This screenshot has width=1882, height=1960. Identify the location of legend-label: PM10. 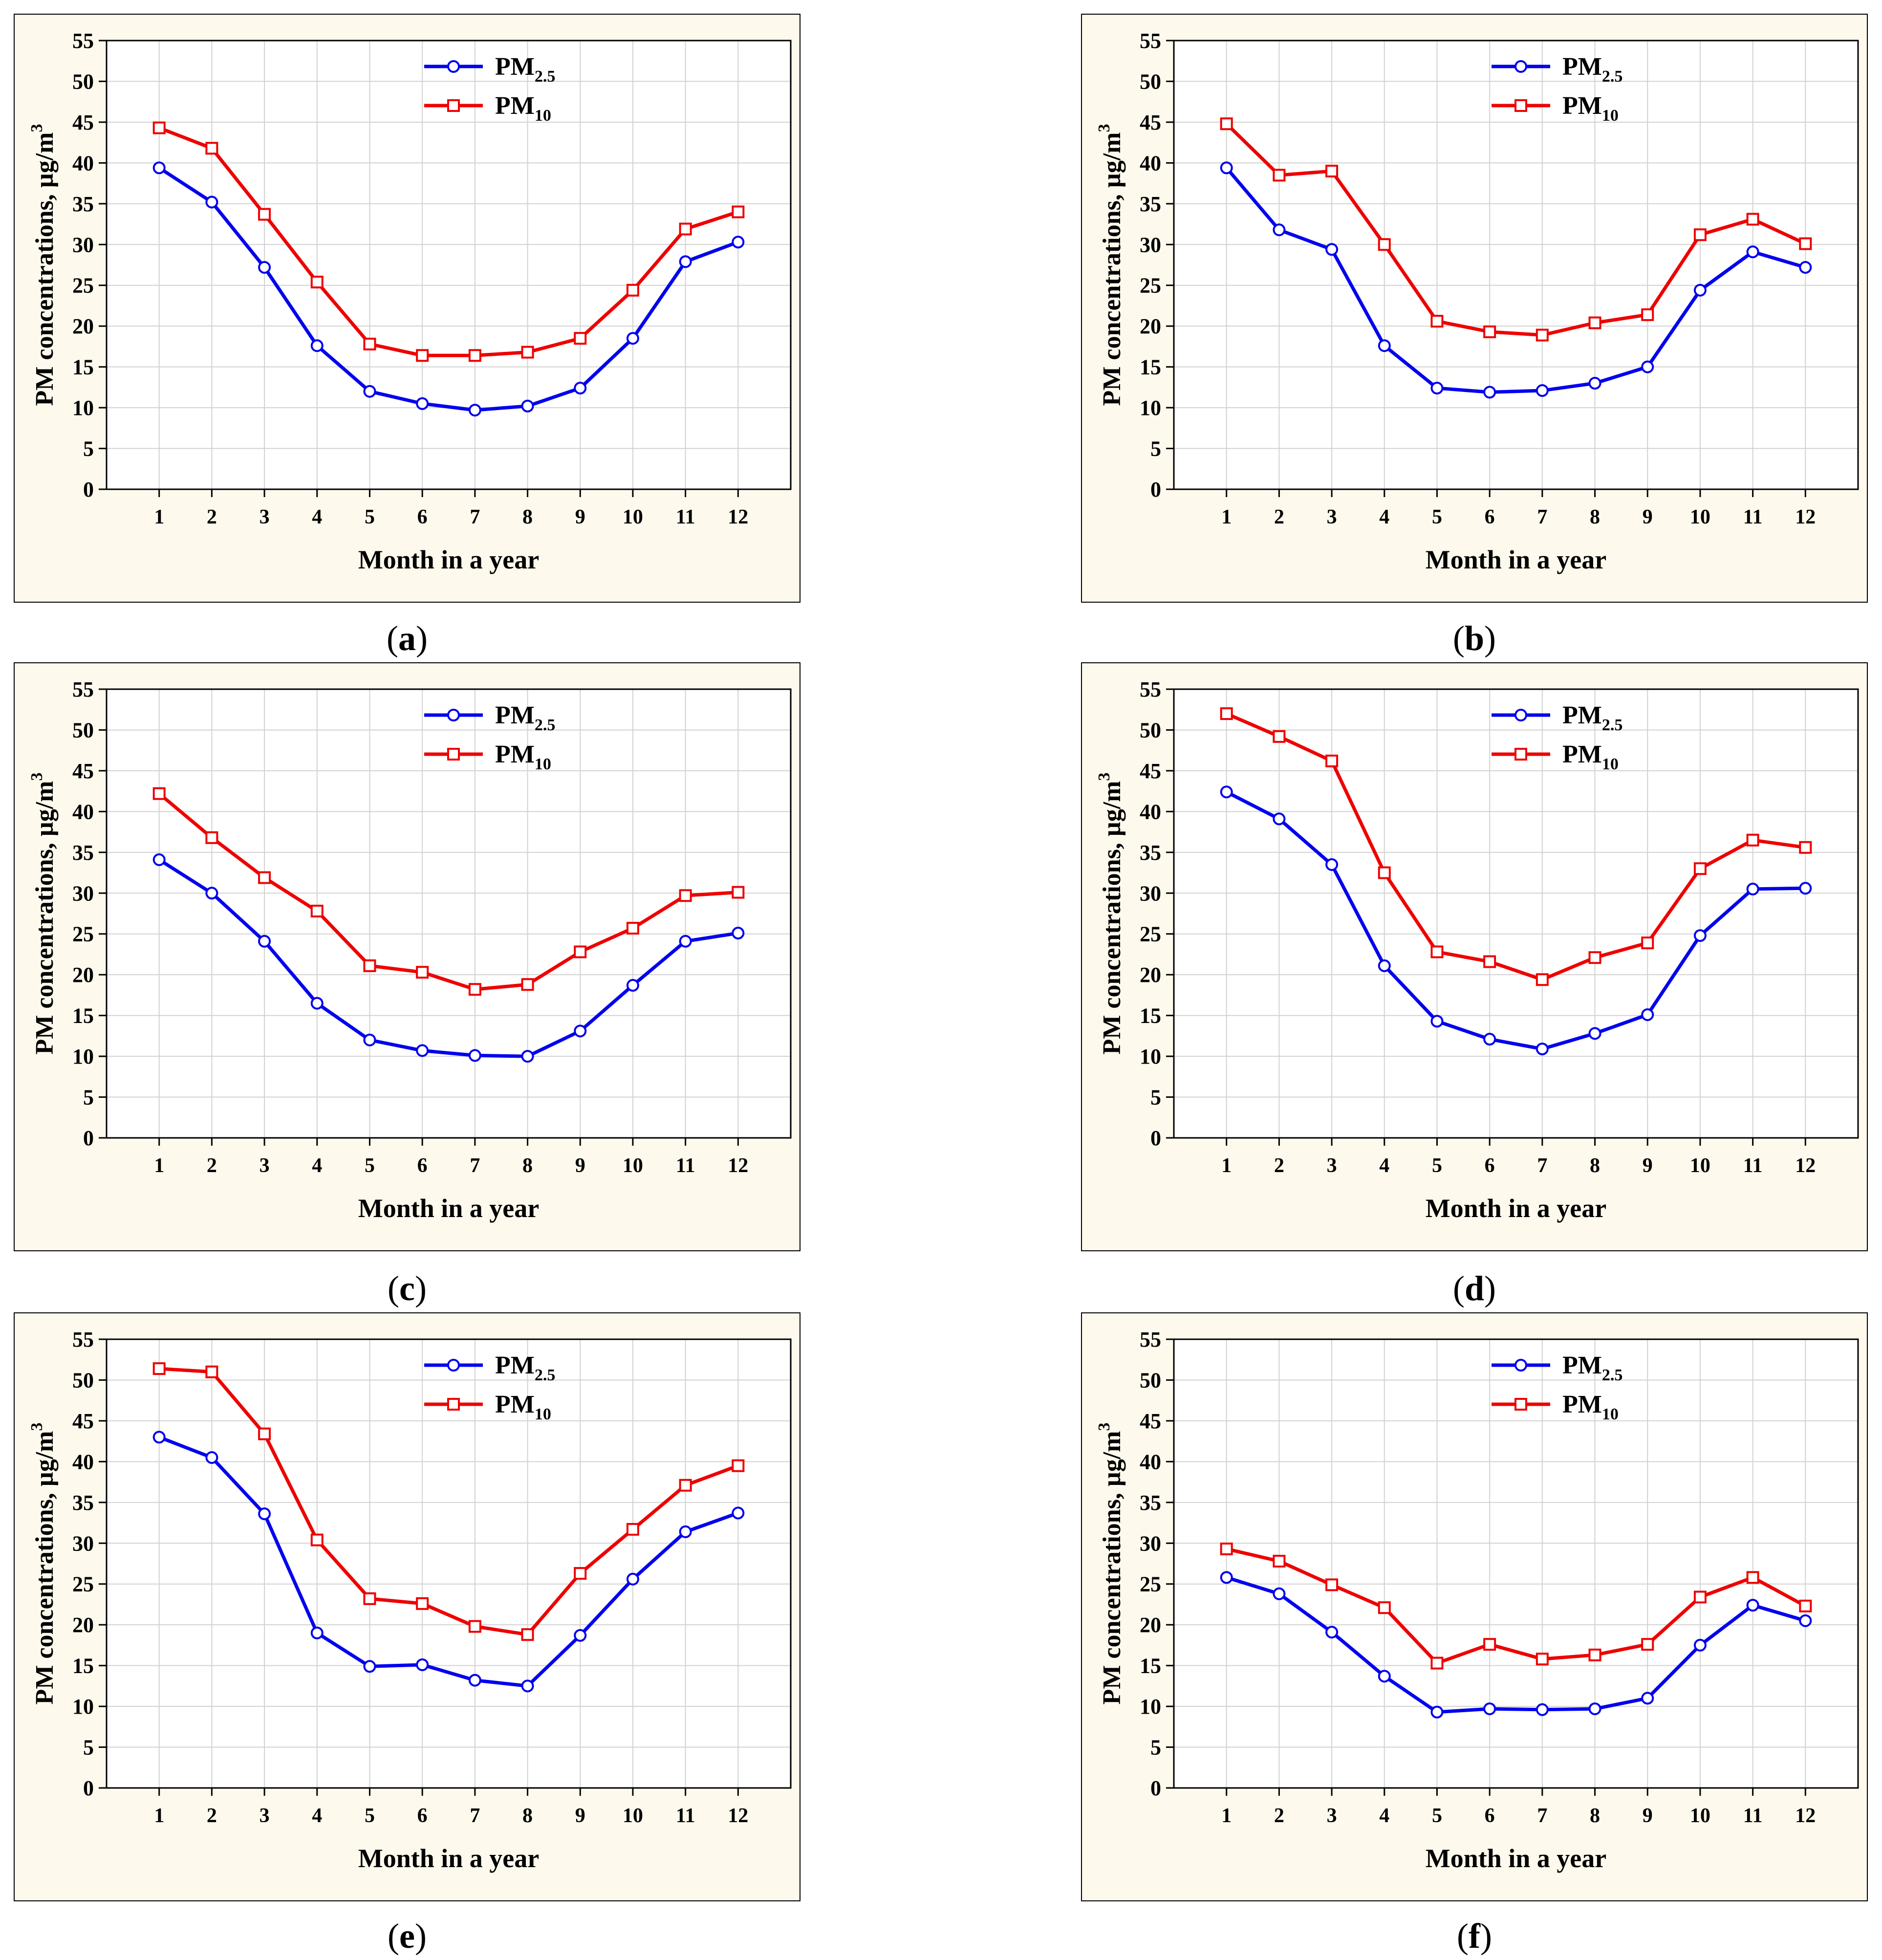
(523, 109).